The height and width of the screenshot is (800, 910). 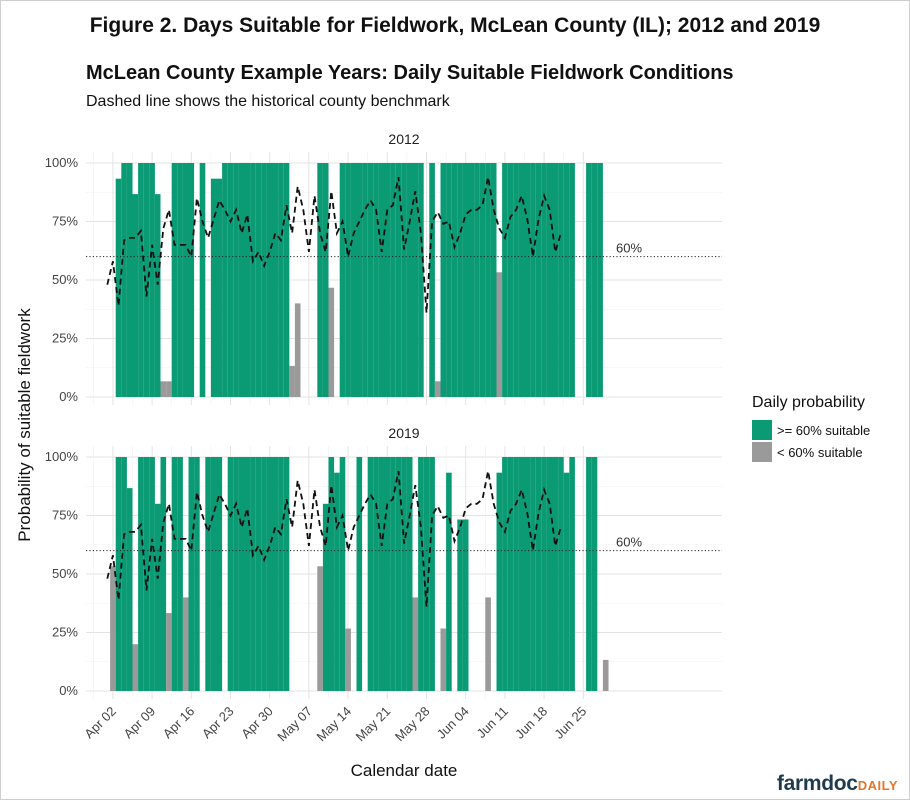 I want to click on threshold-label: 60%, so click(x=629, y=248).